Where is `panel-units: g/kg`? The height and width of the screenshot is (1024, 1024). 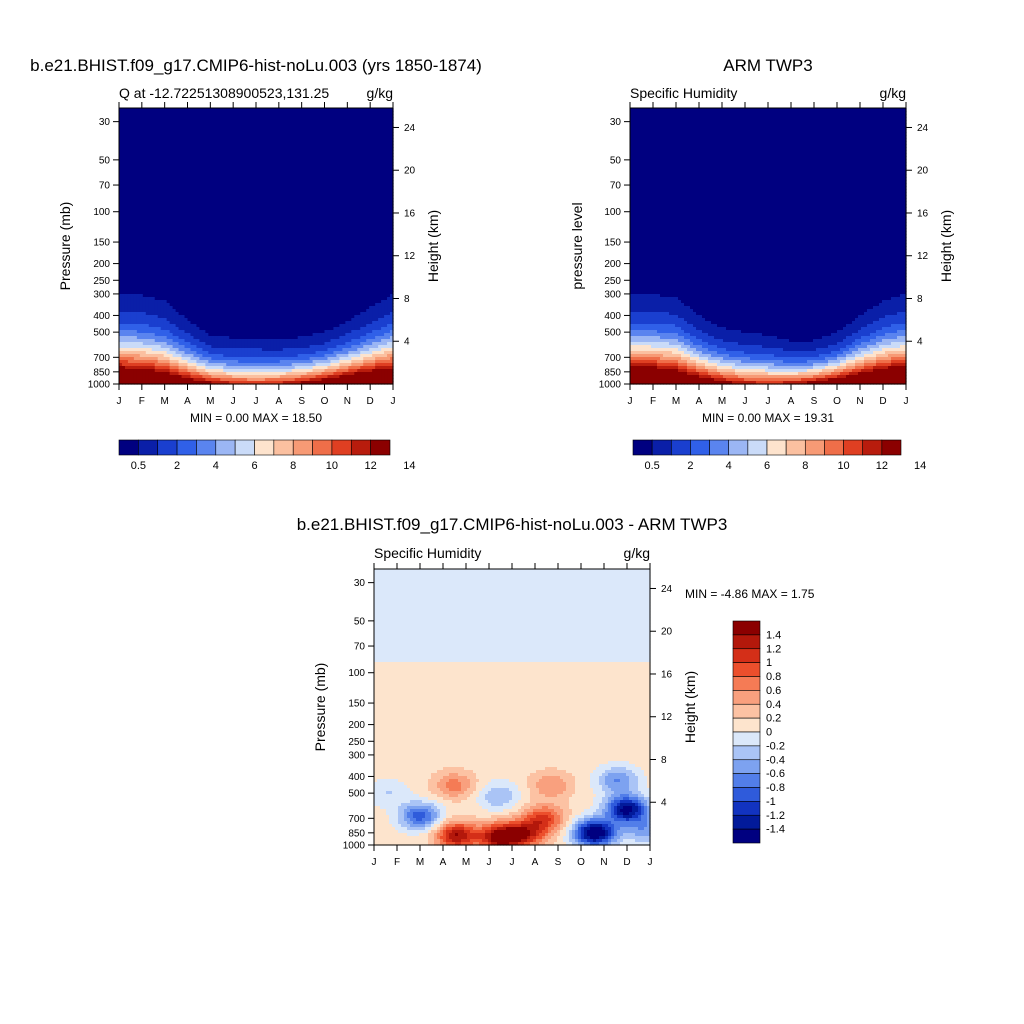
panel-units: g/kg is located at coordinates (380, 93).